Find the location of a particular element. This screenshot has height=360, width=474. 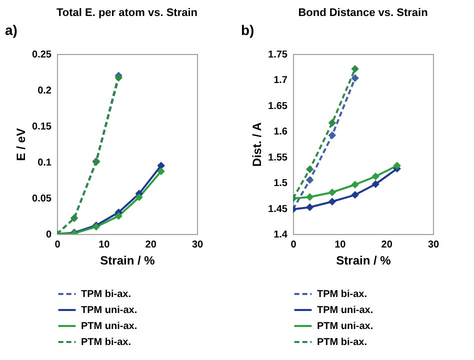

chart-title: Total E. per atom vs. Strain is located at coordinates (127, 13).